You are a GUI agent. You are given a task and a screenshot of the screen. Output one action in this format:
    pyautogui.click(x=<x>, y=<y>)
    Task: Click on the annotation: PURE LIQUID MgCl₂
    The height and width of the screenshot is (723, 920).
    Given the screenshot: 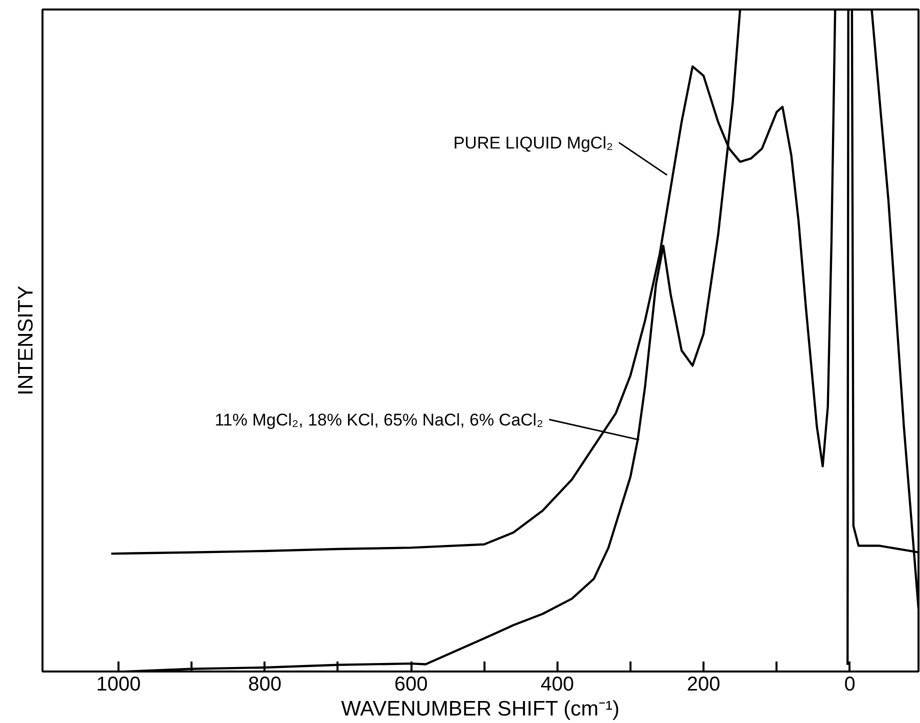 What is the action you would take?
    pyautogui.click(x=533, y=143)
    